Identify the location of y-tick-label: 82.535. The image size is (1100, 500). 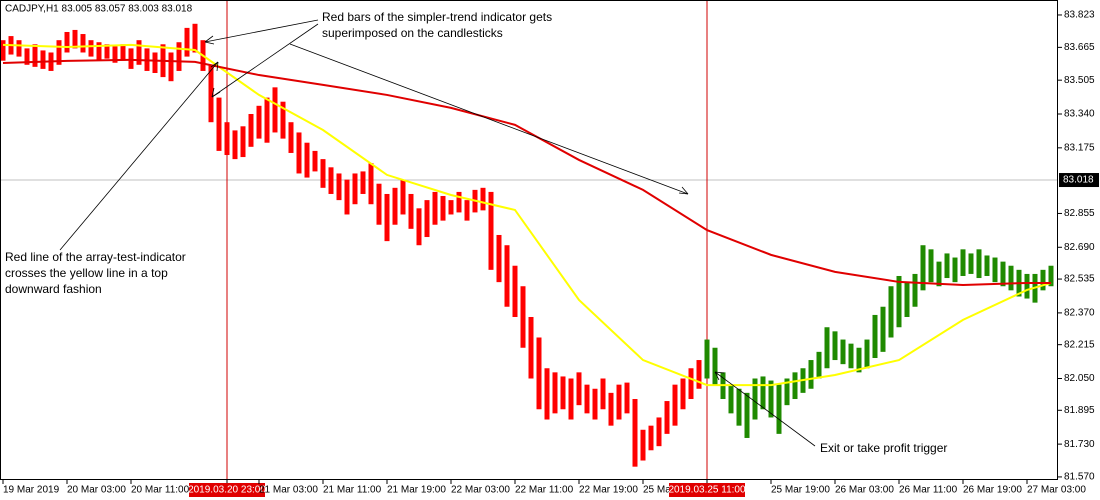
(1079, 279).